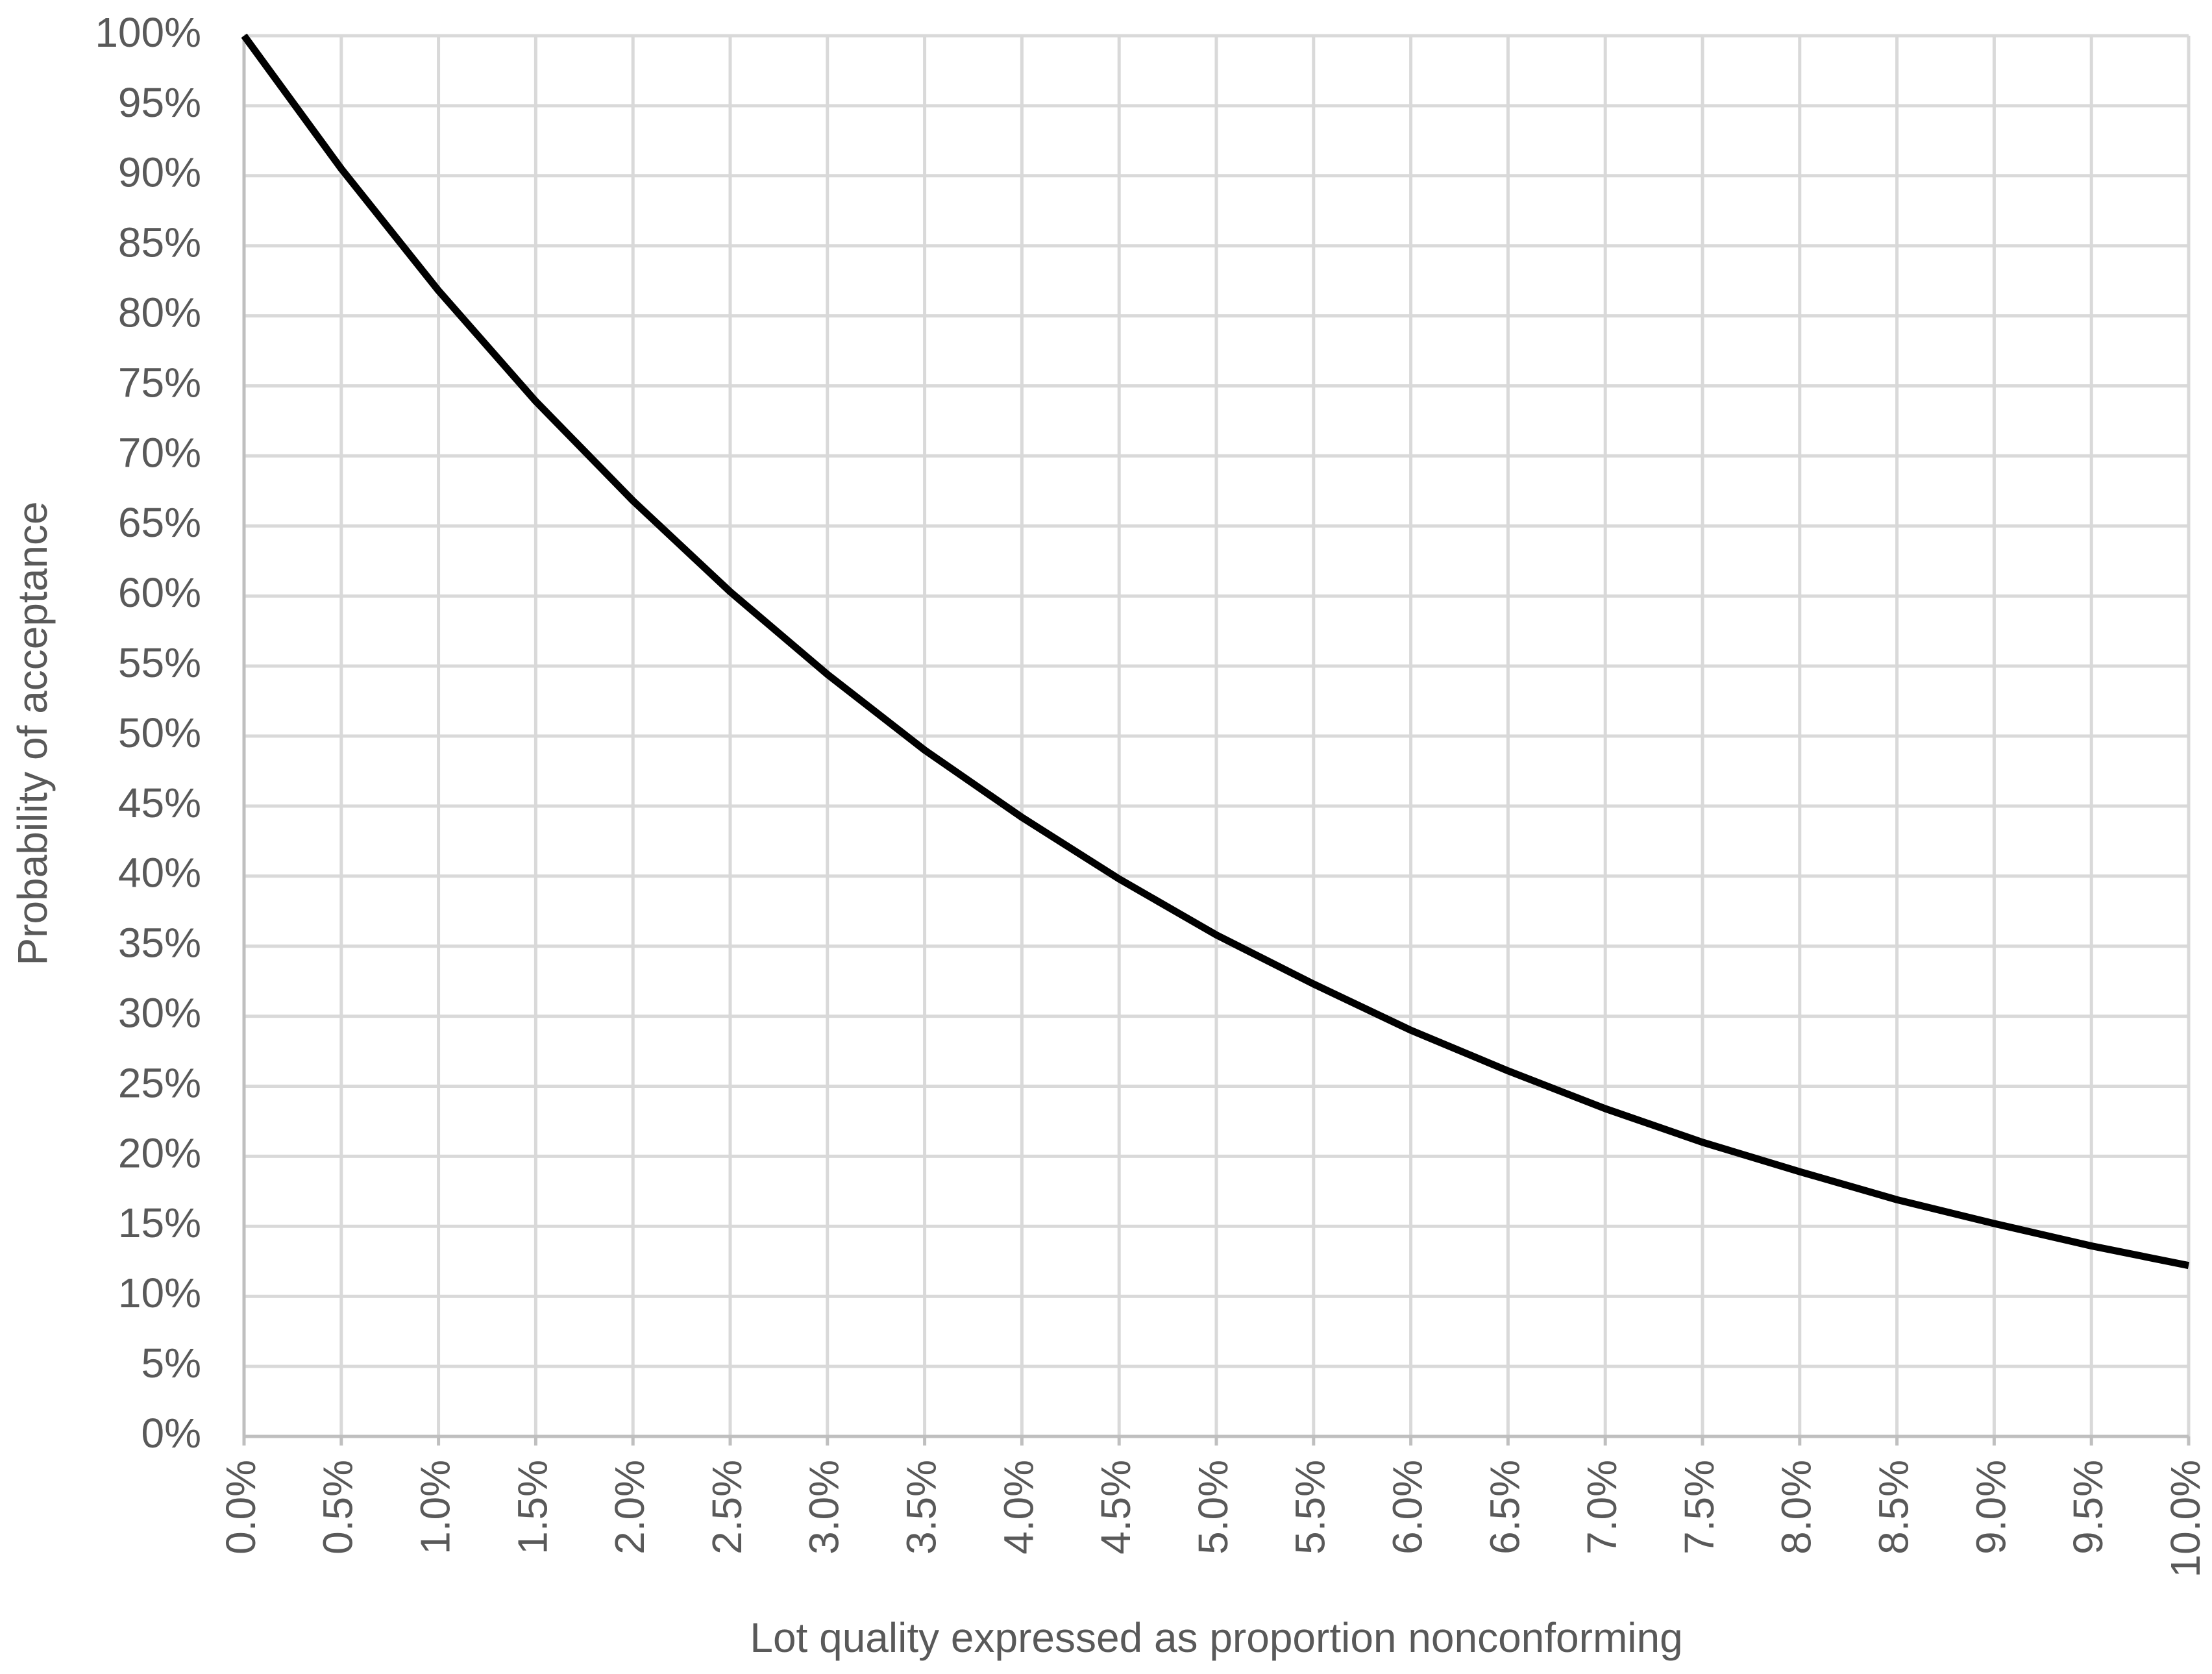 The image size is (2212, 1674). I want to click on y-tick-label: 50%, so click(159, 732).